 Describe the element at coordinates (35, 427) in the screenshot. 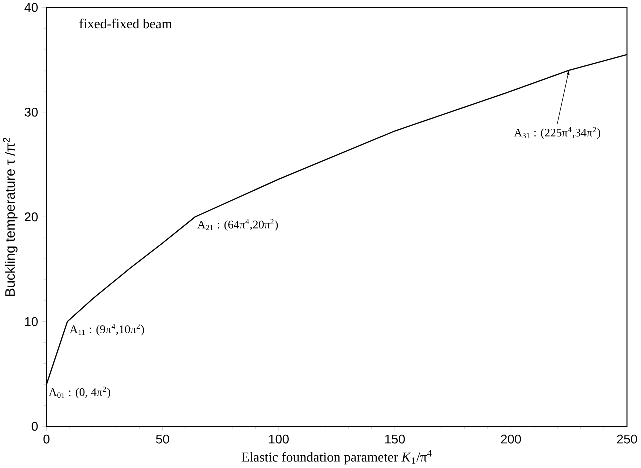

I see `y-tick-label: 0` at that location.